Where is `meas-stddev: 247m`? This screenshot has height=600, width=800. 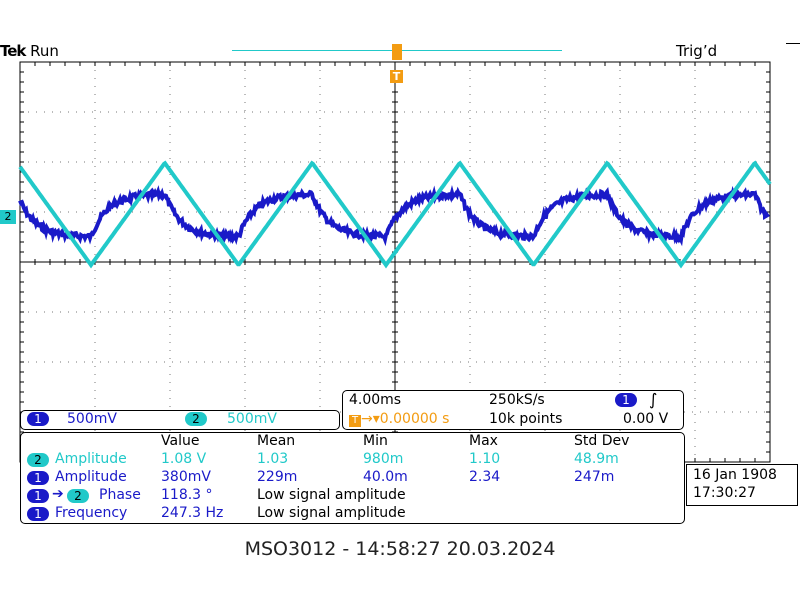
meas-stddev: 247m is located at coordinates (594, 477).